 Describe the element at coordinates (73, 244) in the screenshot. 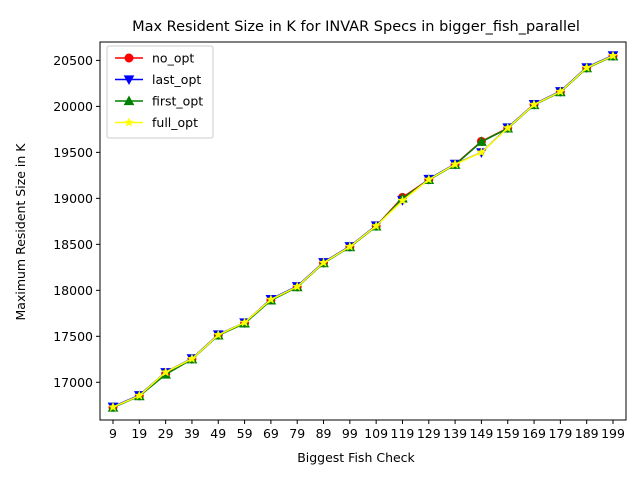

I see `y-tick-label: 18500` at that location.